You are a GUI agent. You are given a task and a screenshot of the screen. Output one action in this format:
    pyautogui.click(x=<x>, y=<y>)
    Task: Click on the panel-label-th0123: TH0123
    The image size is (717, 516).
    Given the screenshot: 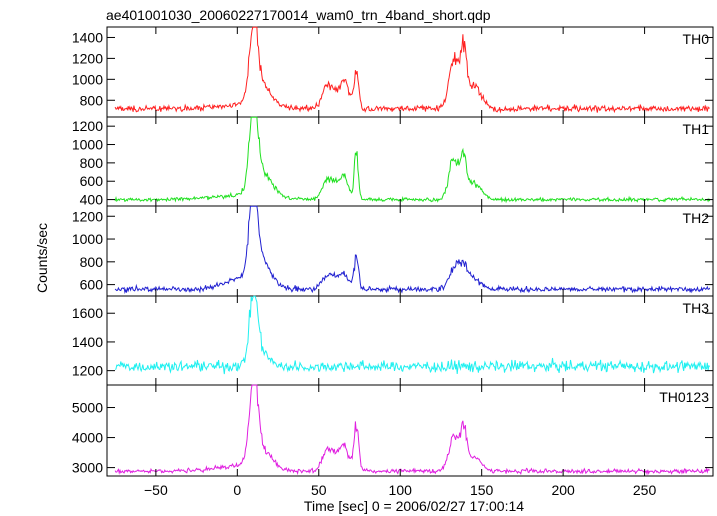 What is the action you would take?
    pyautogui.click(x=684, y=397)
    